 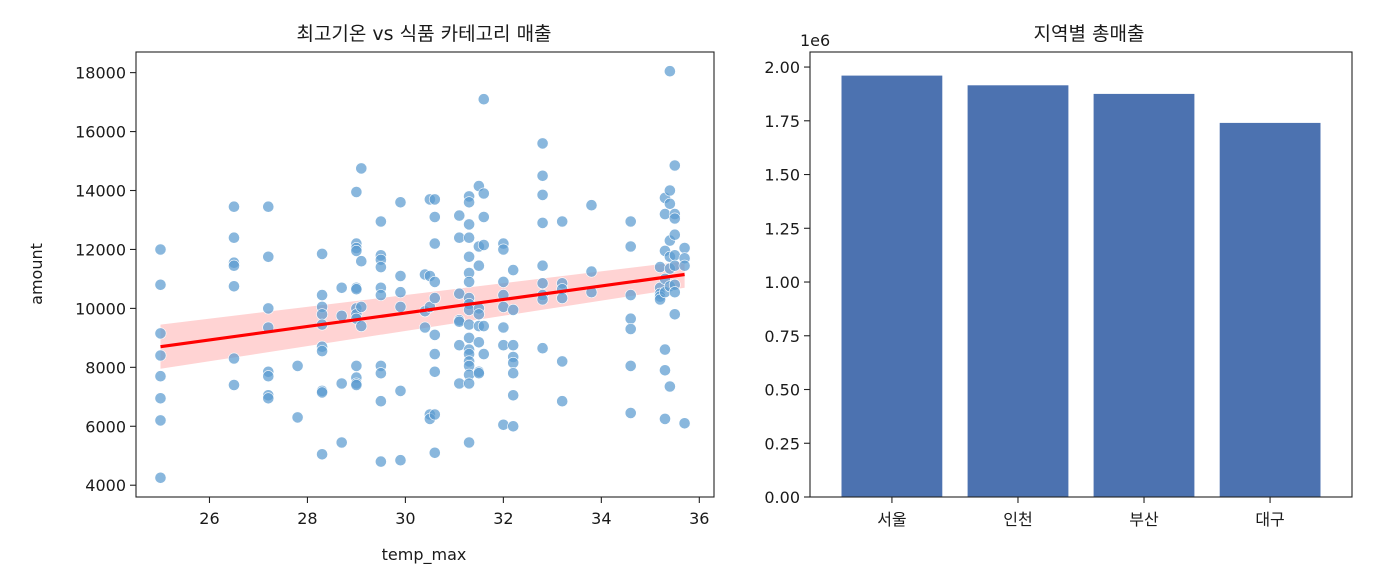 What do you see at coordinates (782, 443) in the screenshot?
I see `bar-y-tick-label: 0.25` at bounding box center [782, 443].